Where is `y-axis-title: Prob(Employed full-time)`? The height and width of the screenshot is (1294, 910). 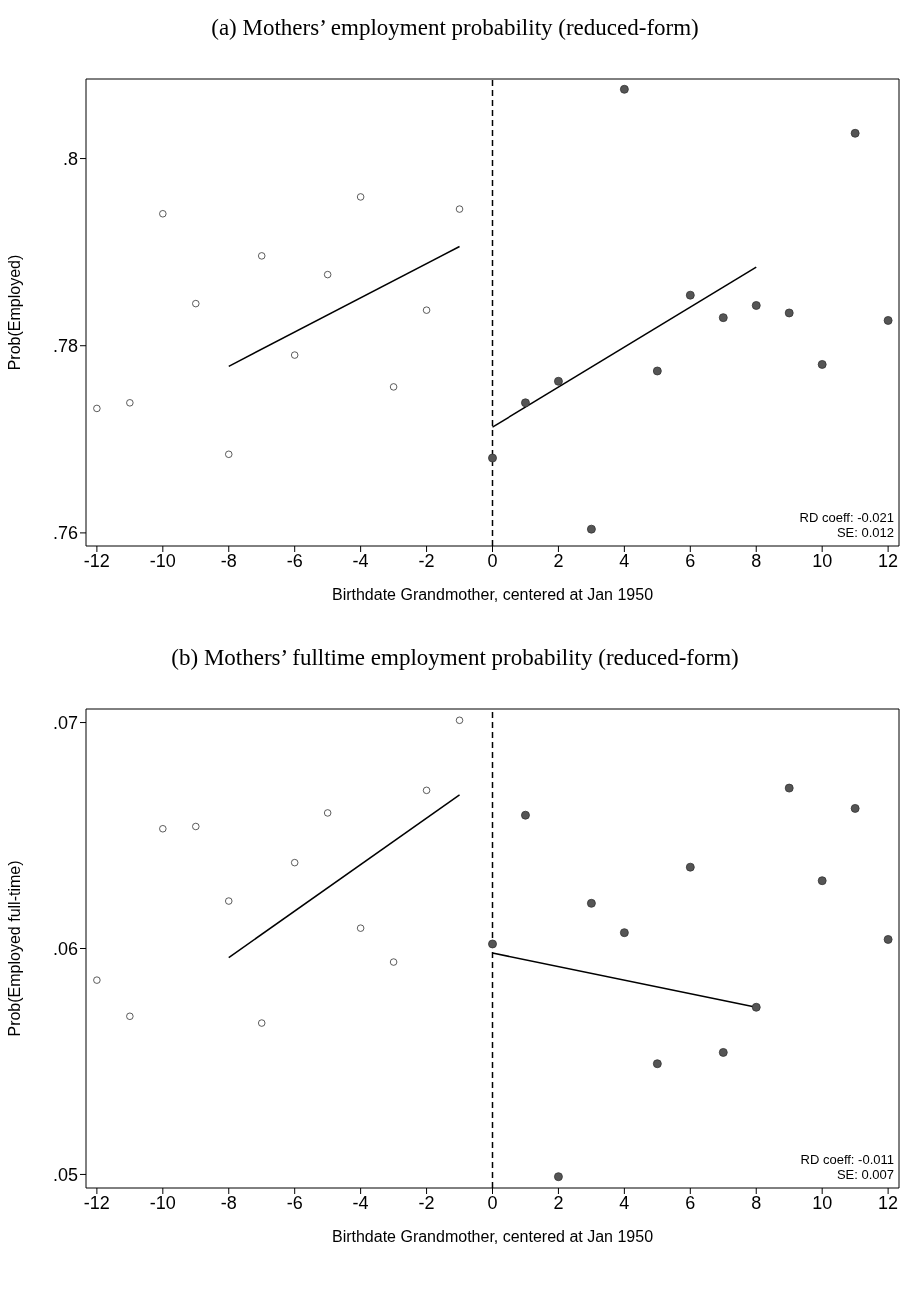 y-axis-title: Prob(Employed full-time) is located at coordinates (14, 948).